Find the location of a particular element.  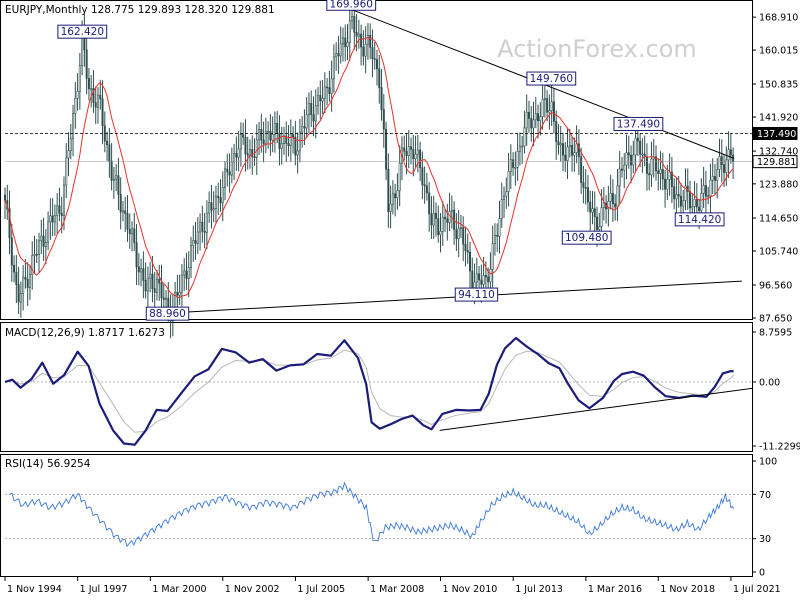

price-trendline is located at coordinates (454, 297).